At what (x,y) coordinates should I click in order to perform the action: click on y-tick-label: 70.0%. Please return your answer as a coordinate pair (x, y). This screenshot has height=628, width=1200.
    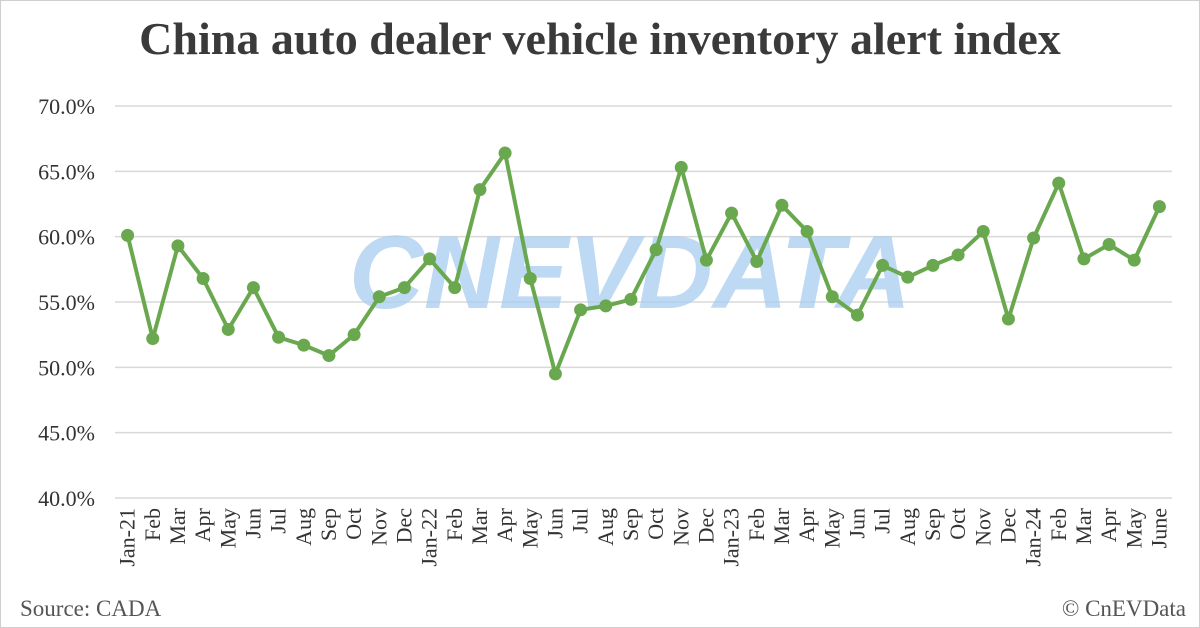
    Looking at the image, I should click on (66, 106).